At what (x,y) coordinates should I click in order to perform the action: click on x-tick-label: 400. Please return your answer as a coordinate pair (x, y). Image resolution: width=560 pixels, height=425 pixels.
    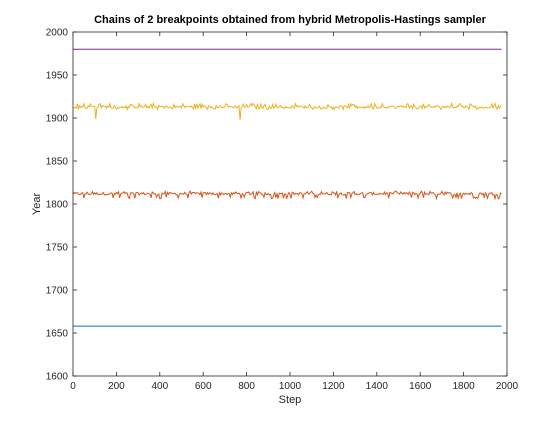
    Looking at the image, I should click on (159, 386).